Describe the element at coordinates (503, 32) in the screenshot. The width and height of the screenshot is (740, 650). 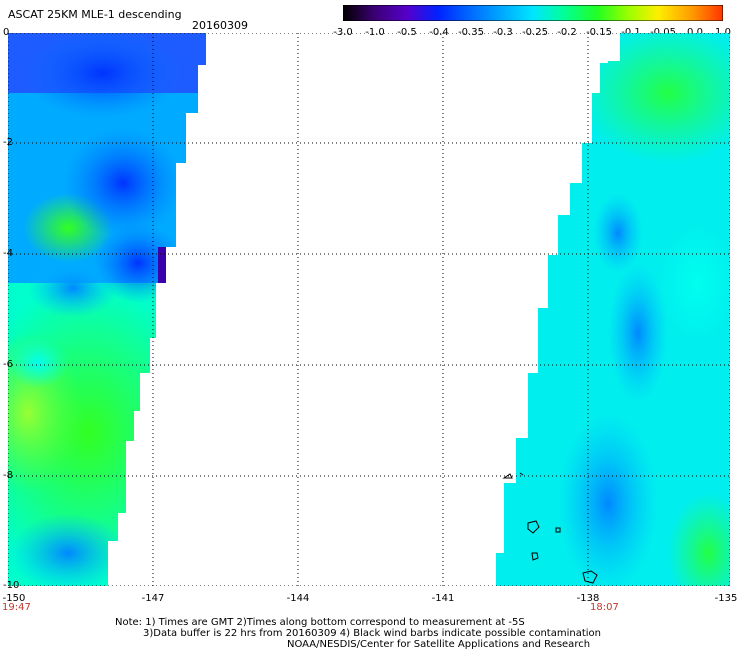
I see `scale-label: -0.3` at that location.